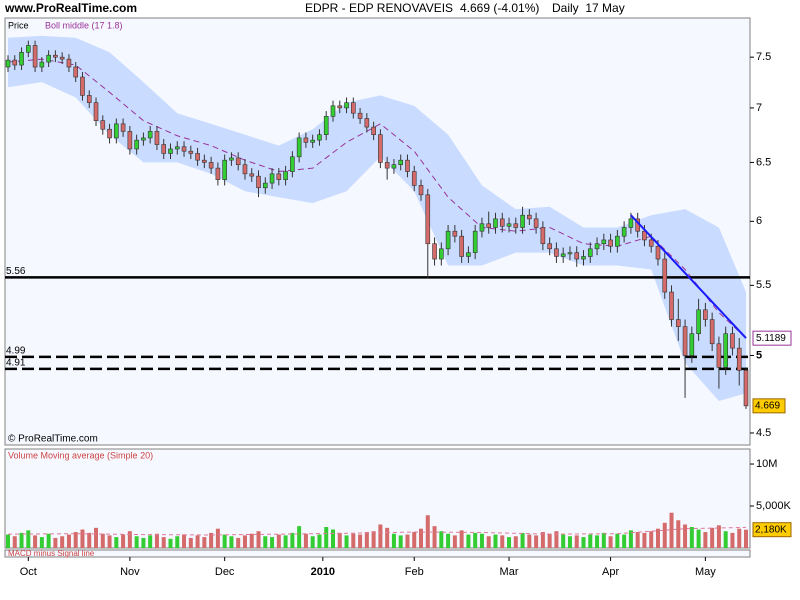  Describe the element at coordinates (51, 553) in the screenshot. I see `macd-title: MACD minus Signal line` at that location.